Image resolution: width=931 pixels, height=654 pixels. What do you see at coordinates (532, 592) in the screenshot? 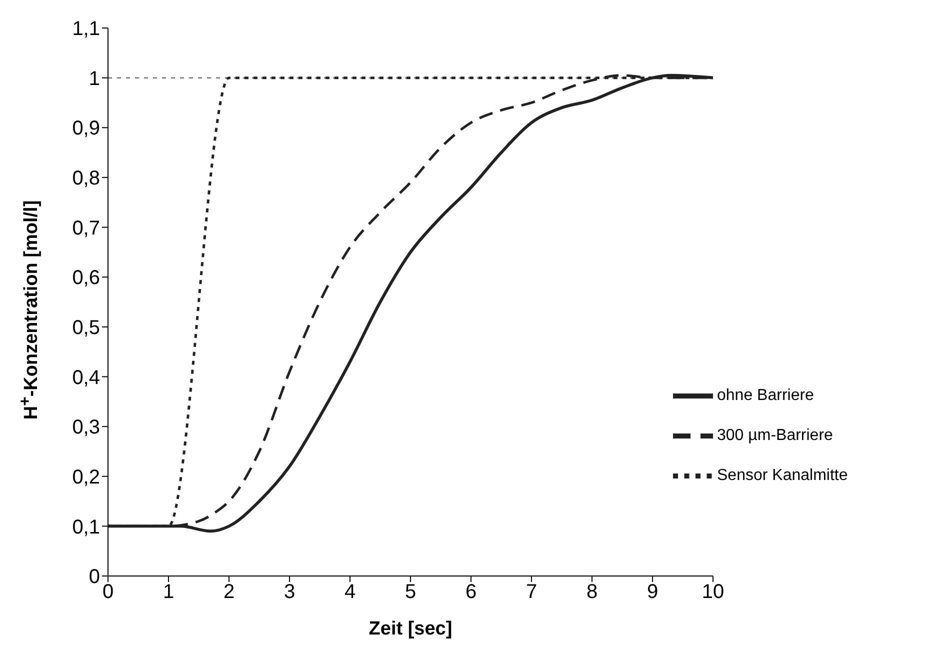
I see `x-tick-label: 7` at bounding box center [532, 592].